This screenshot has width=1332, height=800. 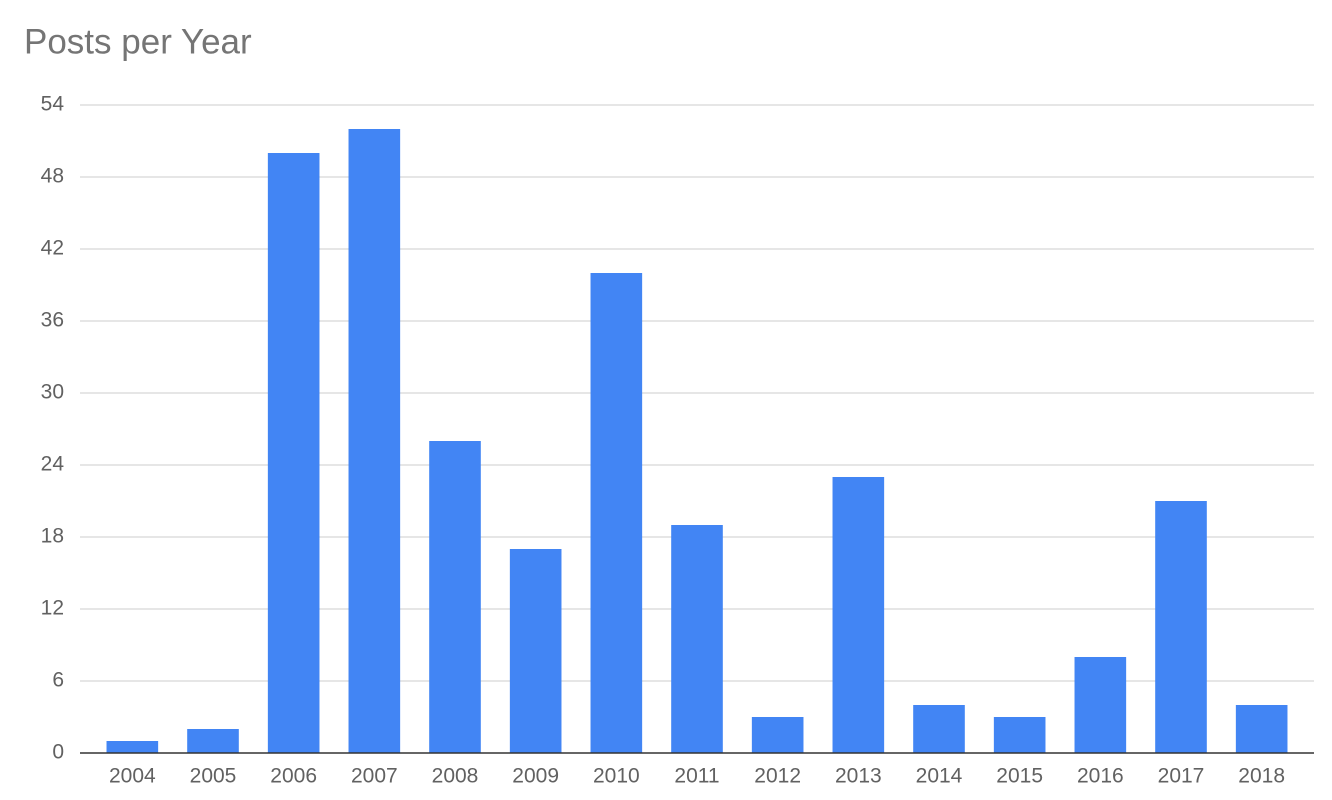 What do you see at coordinates (858, 776) in the screenshot?
I see `x-tick-label: 2013` at bounding box center [858, 776].